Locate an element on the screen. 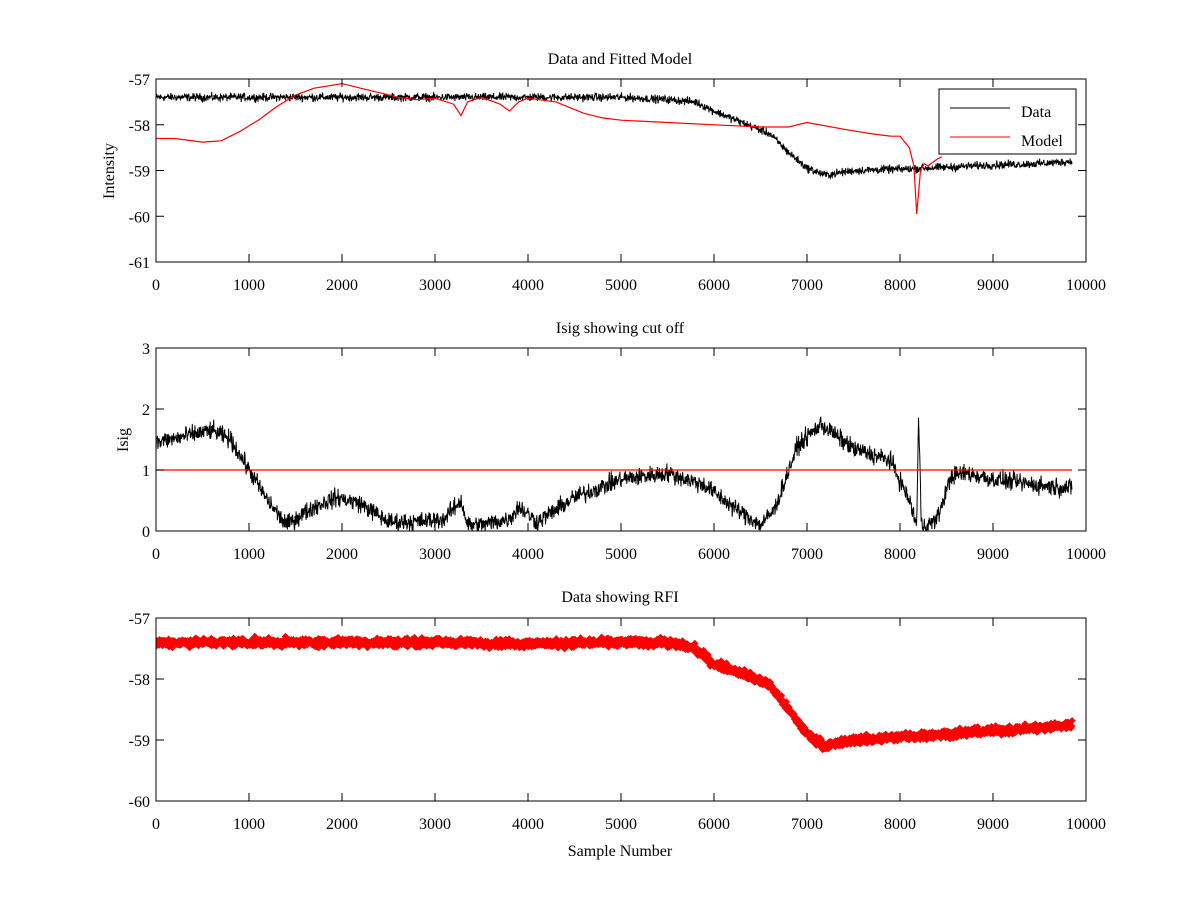 Image resolution: width=1200 pixels, height=900 pixels. series-line-isig is located at coordinates (614, 473).